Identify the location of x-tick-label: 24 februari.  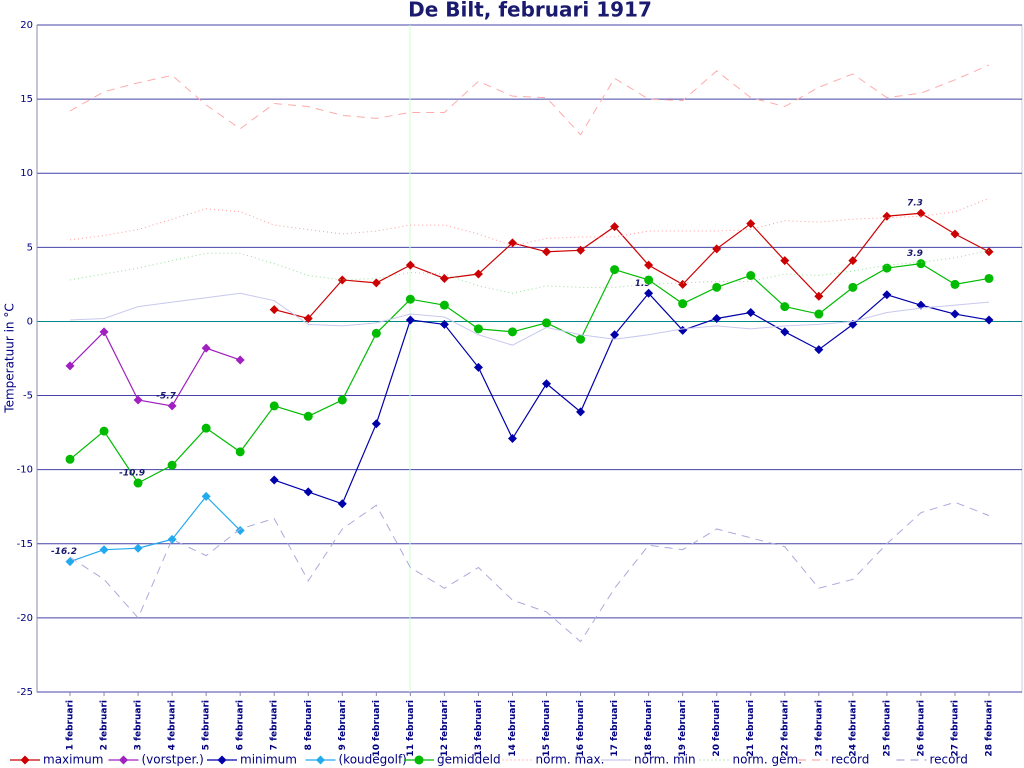
(853, 728).